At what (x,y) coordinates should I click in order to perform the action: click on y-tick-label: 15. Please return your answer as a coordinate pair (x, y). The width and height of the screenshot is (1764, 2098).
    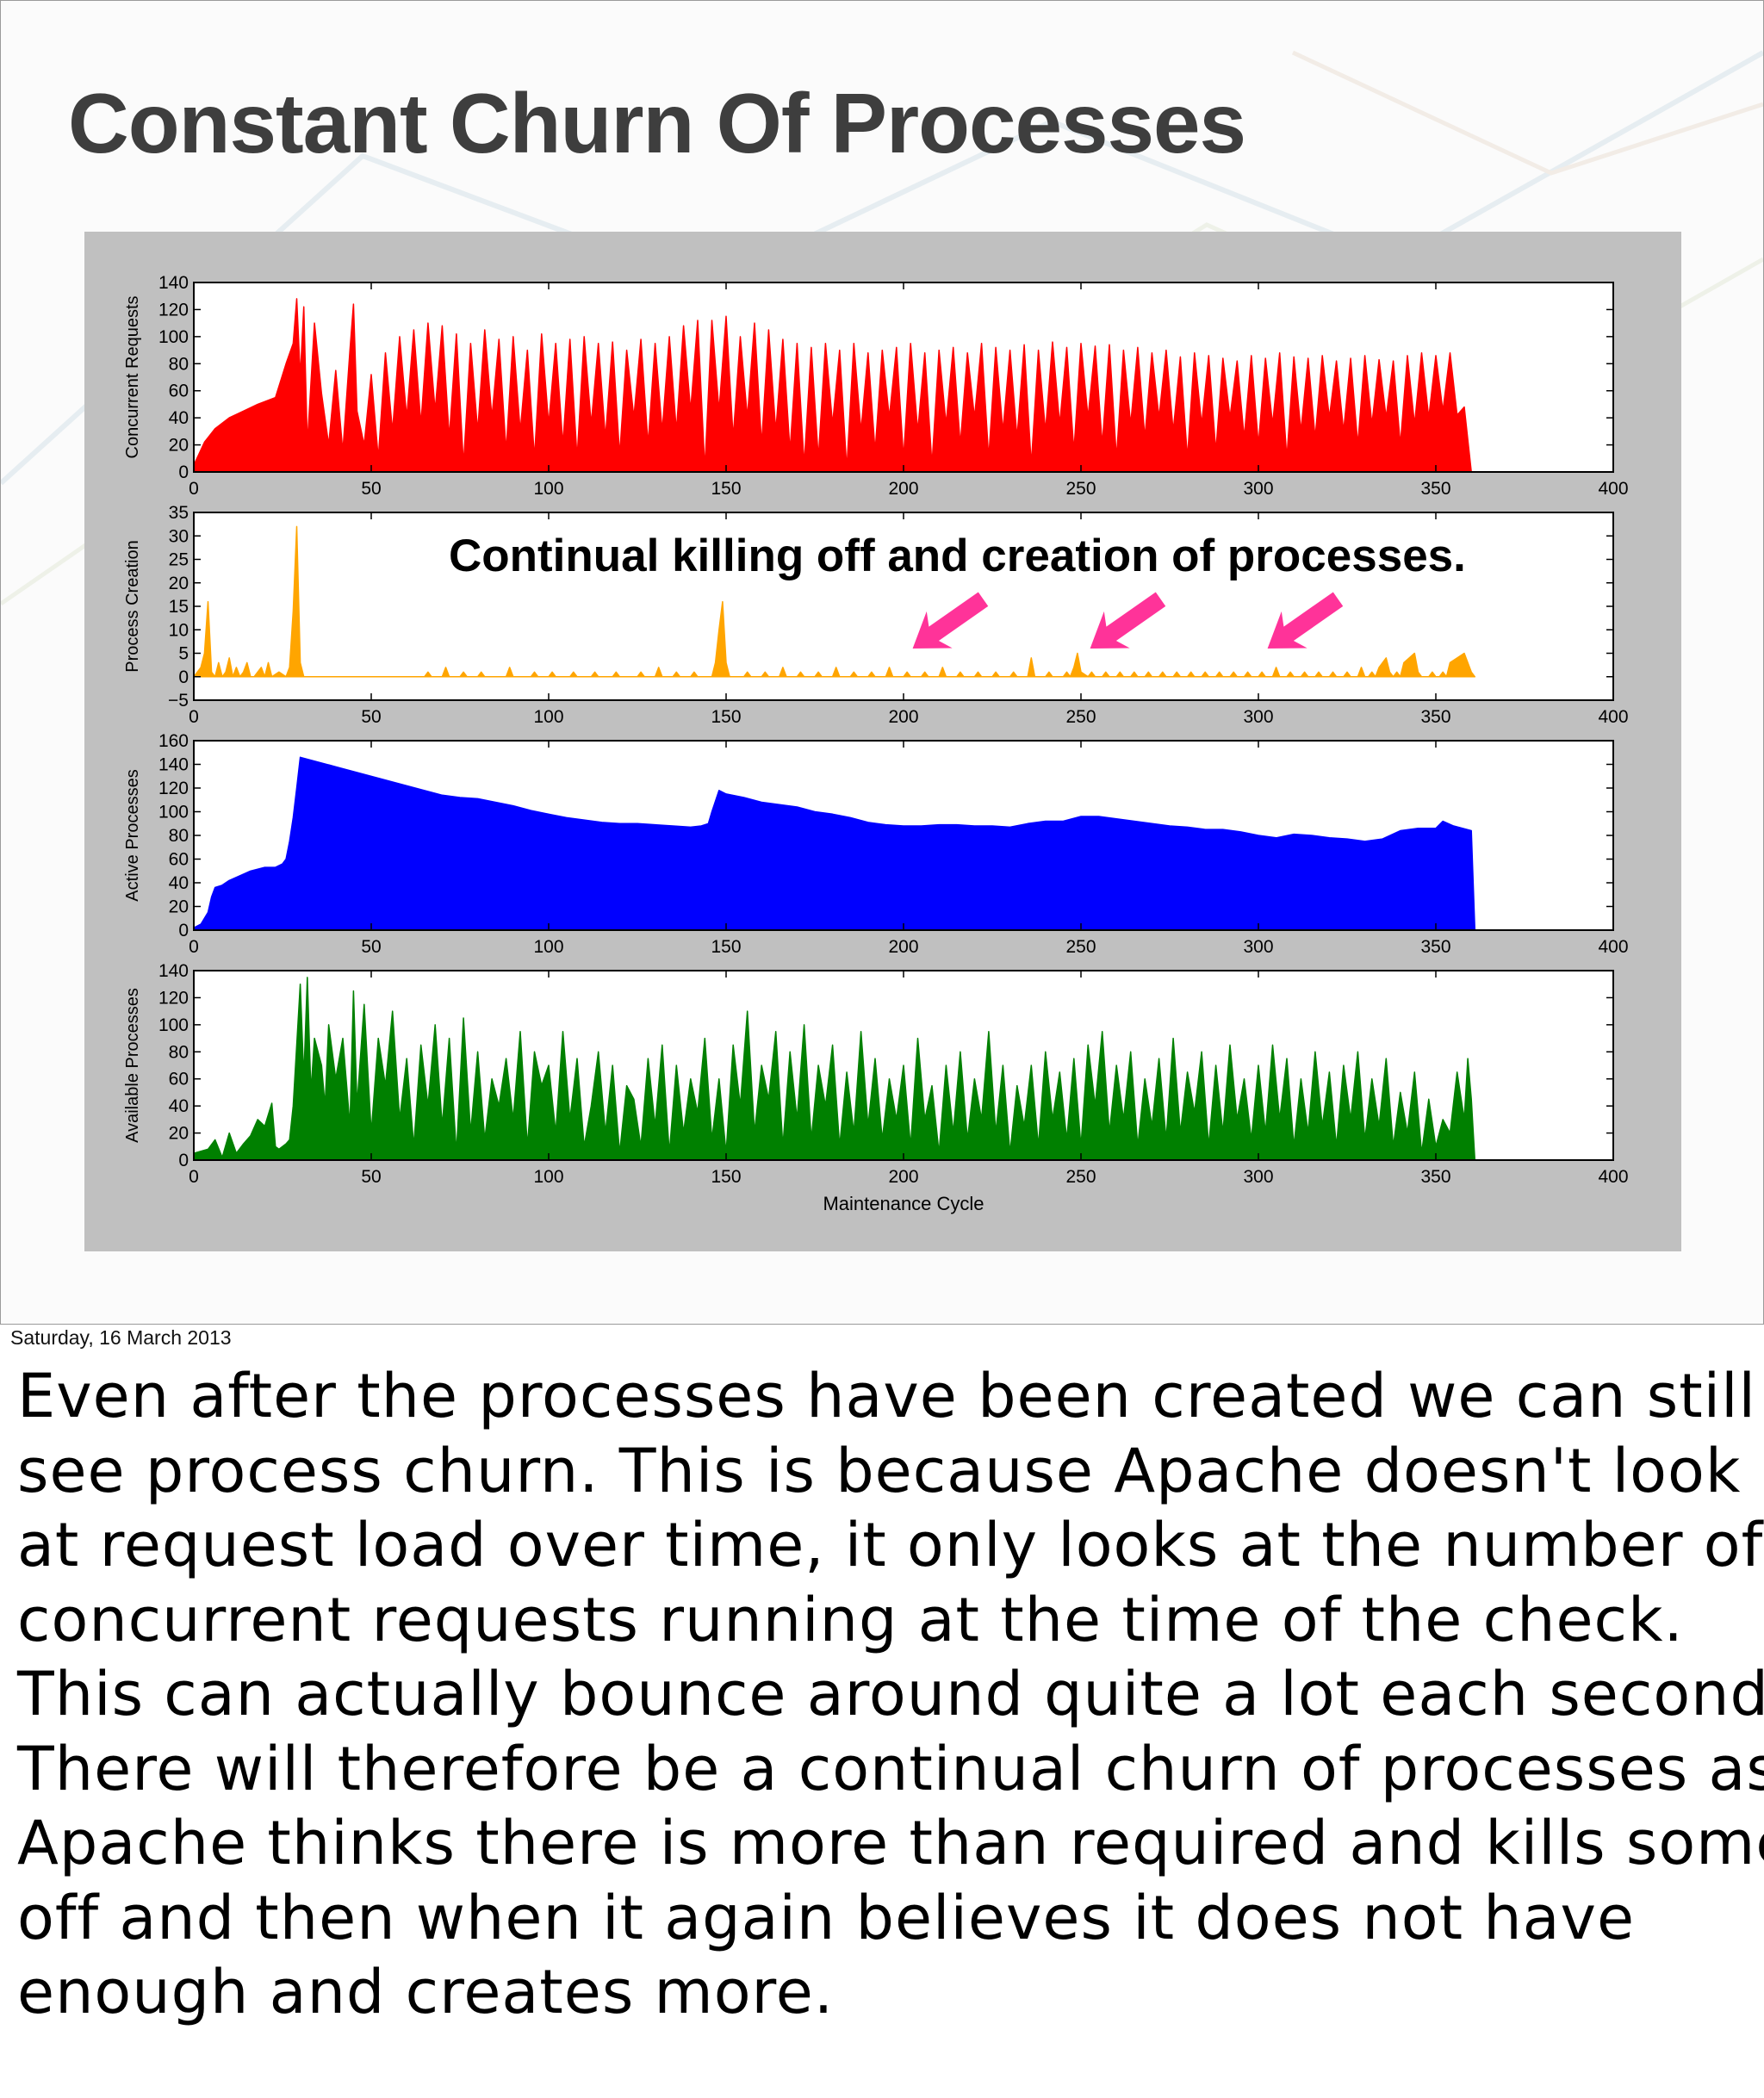
    Looking at the image, I should click on (179, 607).